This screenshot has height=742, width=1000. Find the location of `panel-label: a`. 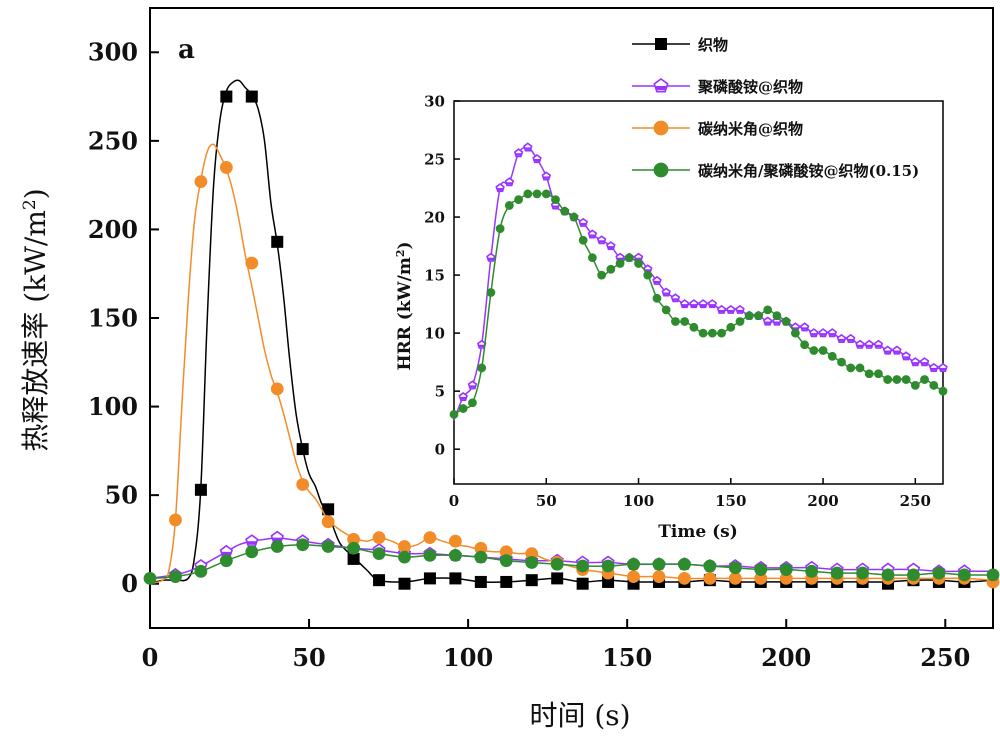

panel-label: a is located at coordinates (186, 50).